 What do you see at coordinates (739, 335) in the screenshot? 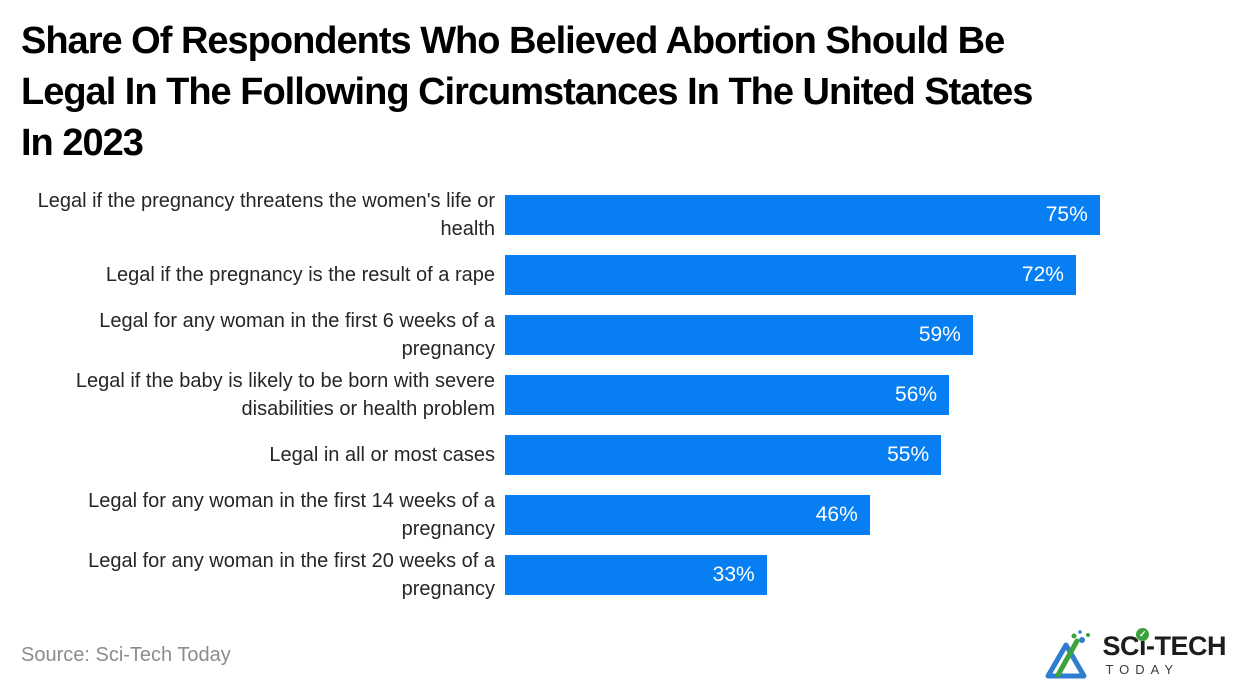
I see `bar: 59%` at bounding box center [739, 335].